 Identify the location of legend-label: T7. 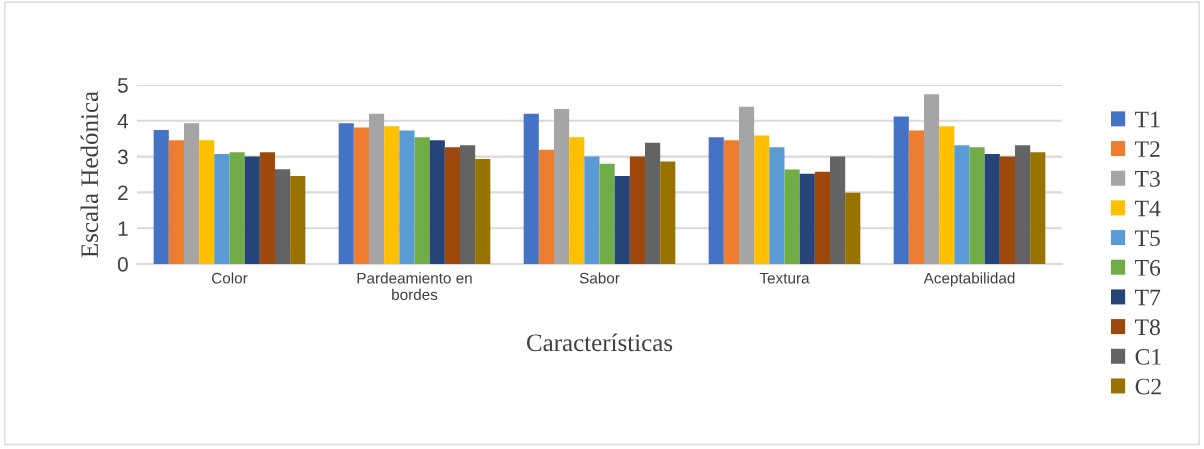
(1148, 297).